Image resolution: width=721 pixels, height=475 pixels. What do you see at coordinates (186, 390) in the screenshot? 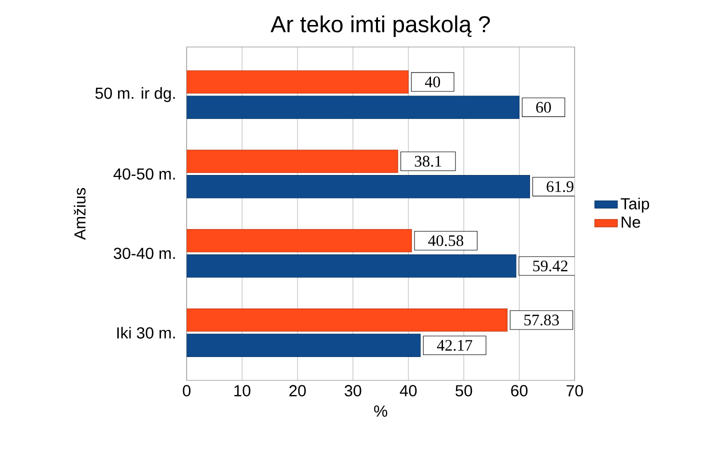
I see `x-tick-label: 0` at bounding box center [186, 390].